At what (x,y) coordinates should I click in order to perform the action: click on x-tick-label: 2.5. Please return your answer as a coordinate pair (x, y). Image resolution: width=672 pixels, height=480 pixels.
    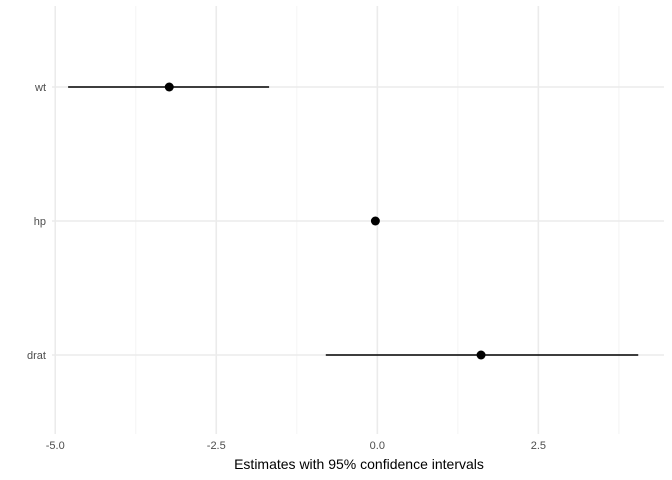
    Looking at the image, I should click on (538, 446).